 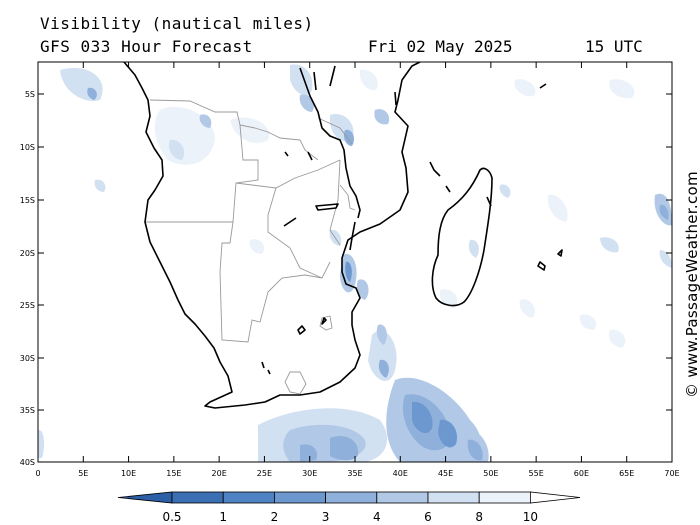 What do you see at coordinates (171, 517) in the screenshot?
I see `legend-label: 0.5` at bounding box center [171, 517].